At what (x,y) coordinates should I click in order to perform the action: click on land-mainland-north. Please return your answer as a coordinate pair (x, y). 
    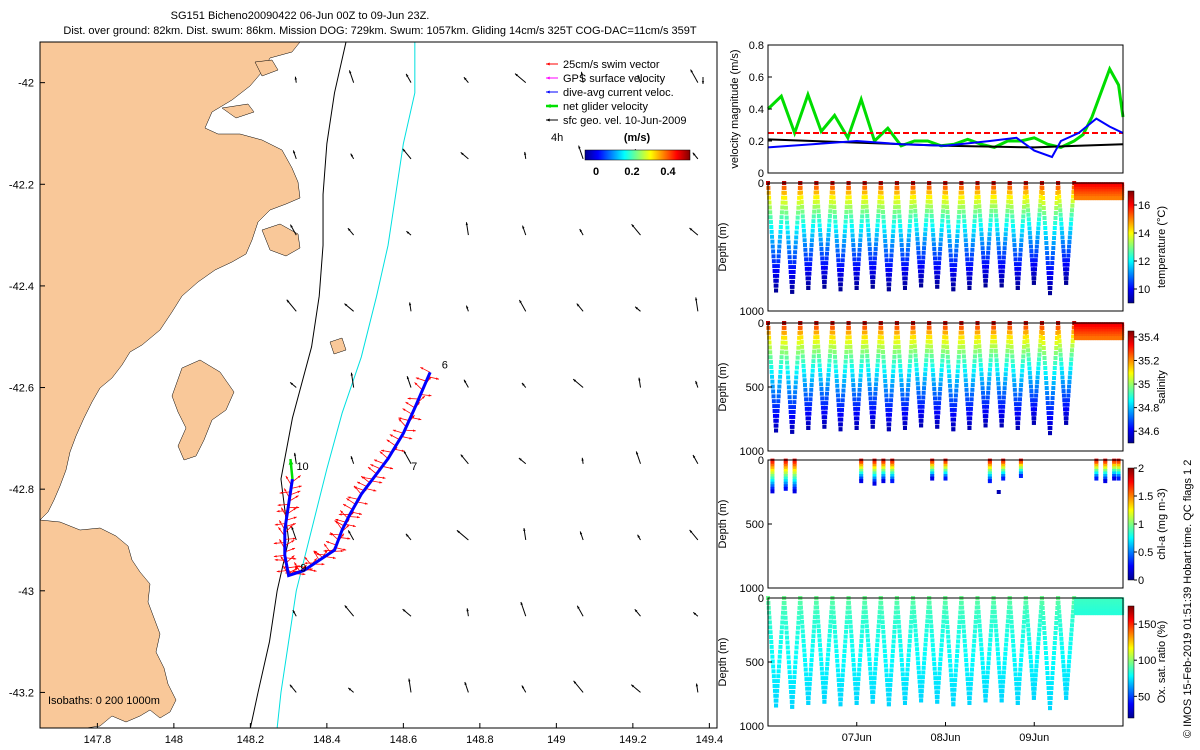
    Looking at the image, I should click on (170, 281).